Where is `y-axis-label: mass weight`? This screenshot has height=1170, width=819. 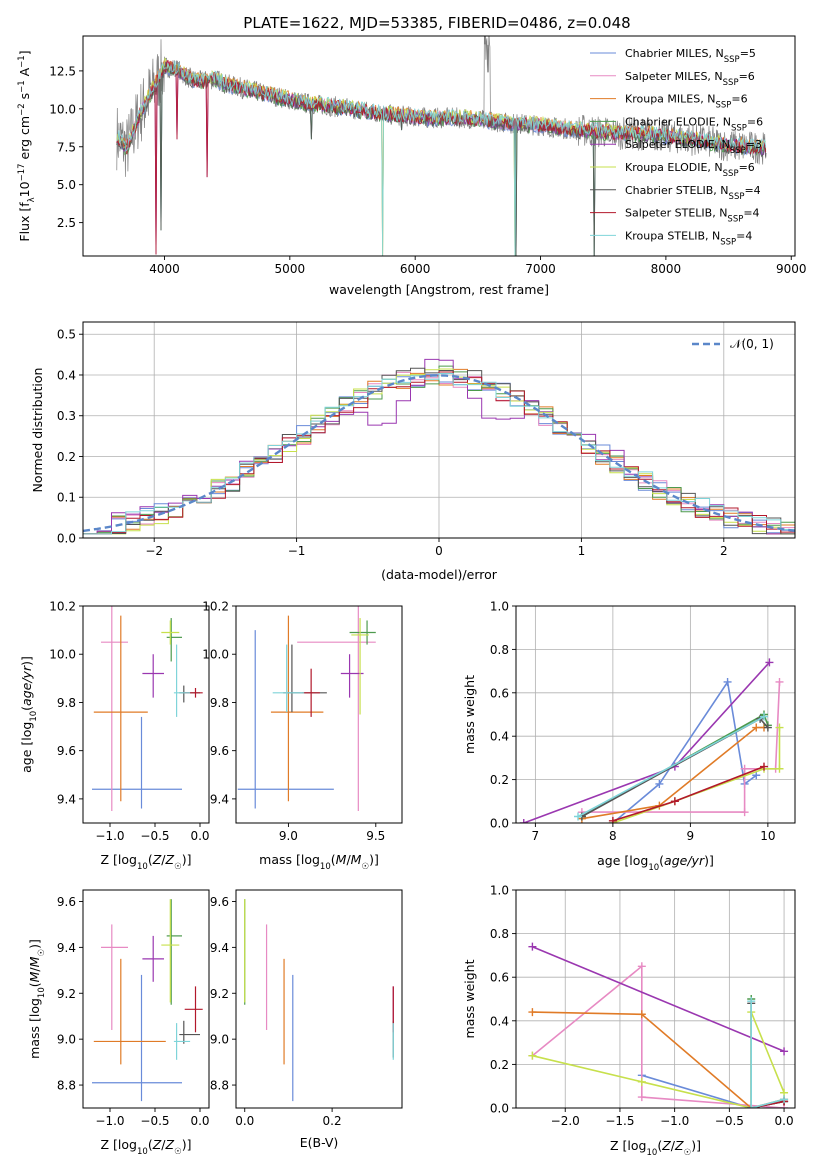
y-axis-label: mass weight is located at coordinates (469, 998).